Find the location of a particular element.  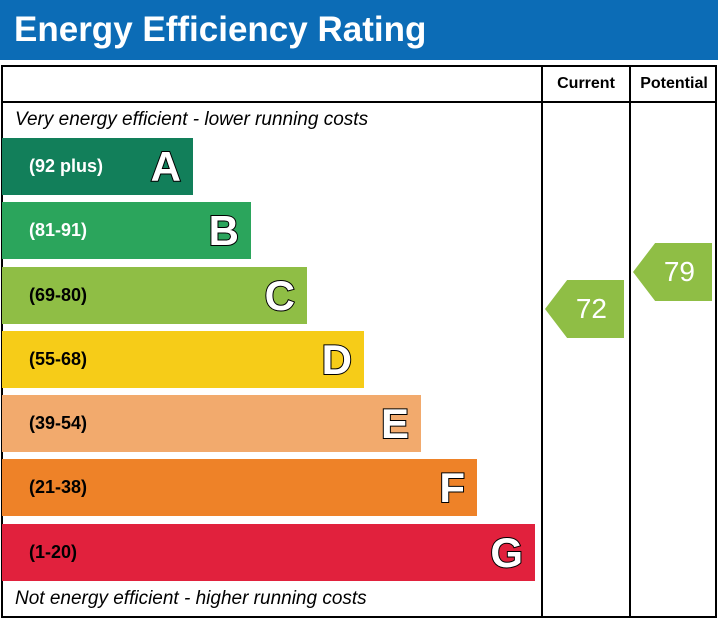

band-letter: F is located at coordinates (452, 487).